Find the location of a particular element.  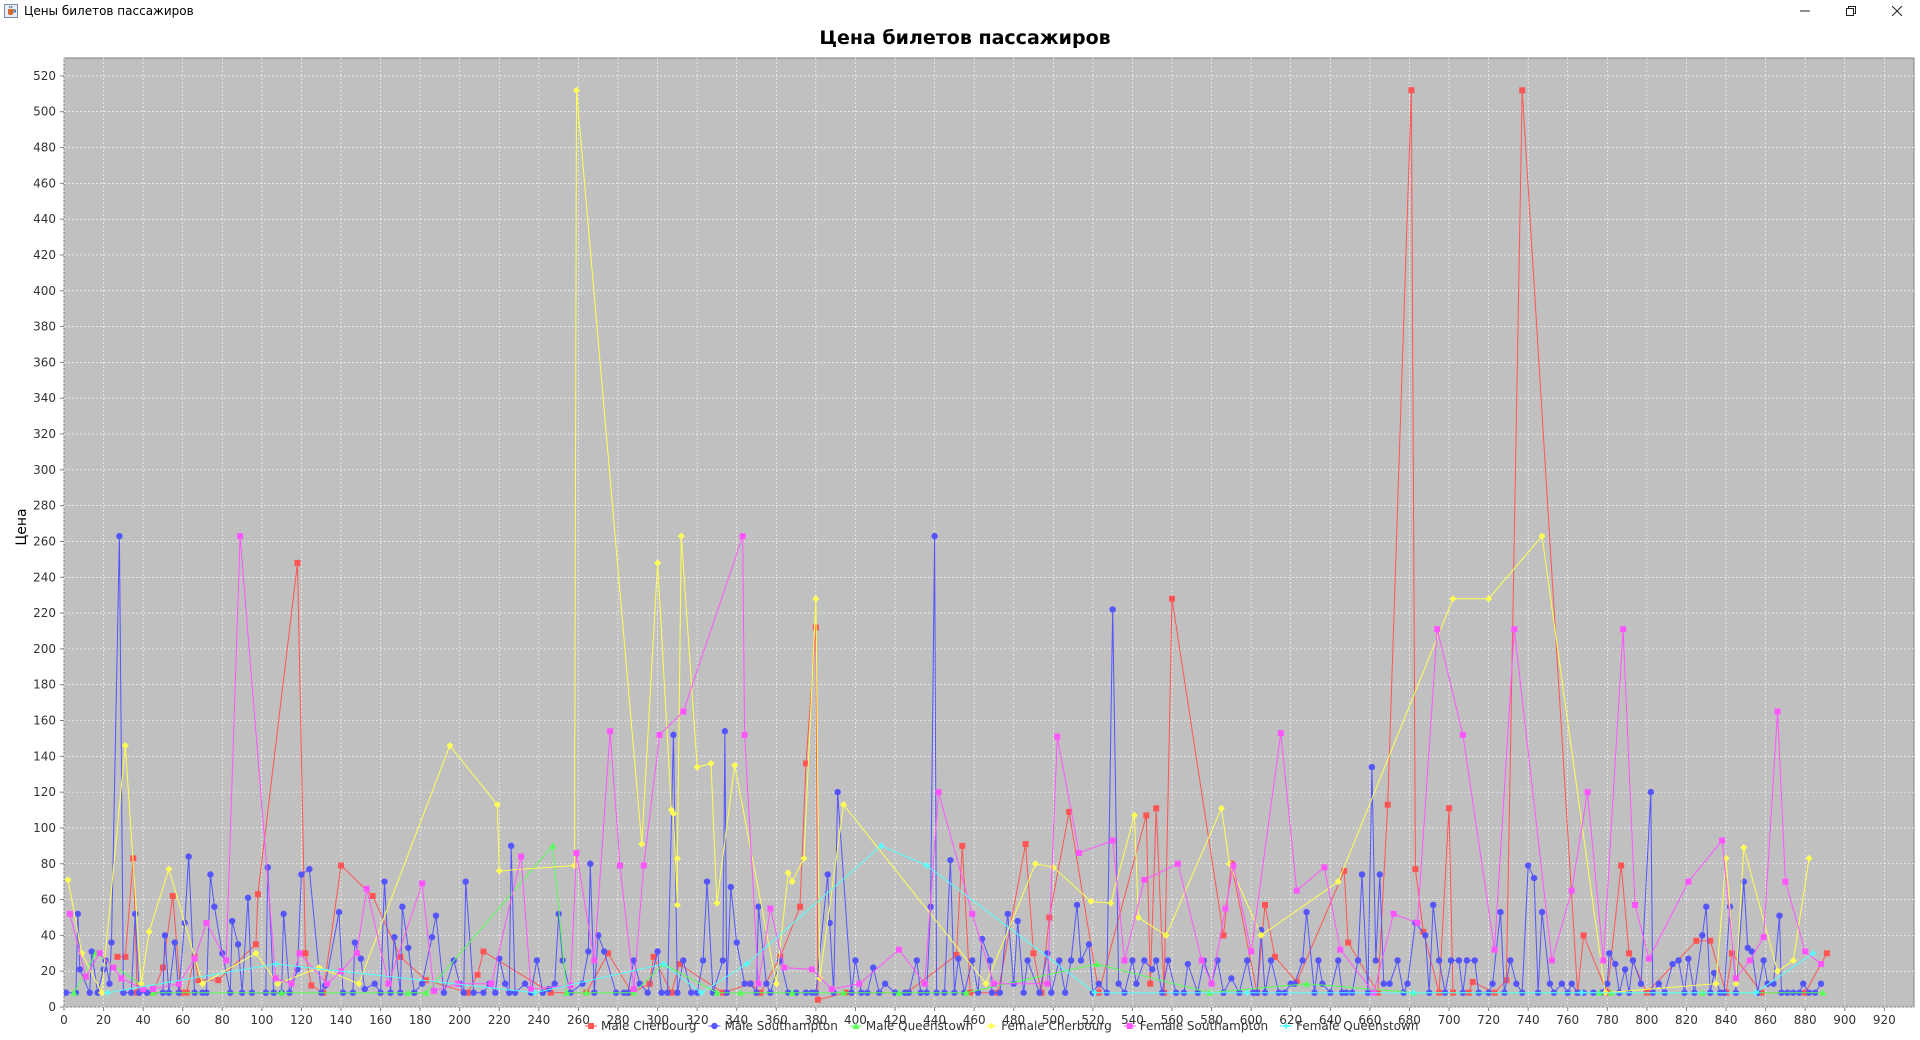

x-tick-label: 580 is located at coordinates (1211, 1020).